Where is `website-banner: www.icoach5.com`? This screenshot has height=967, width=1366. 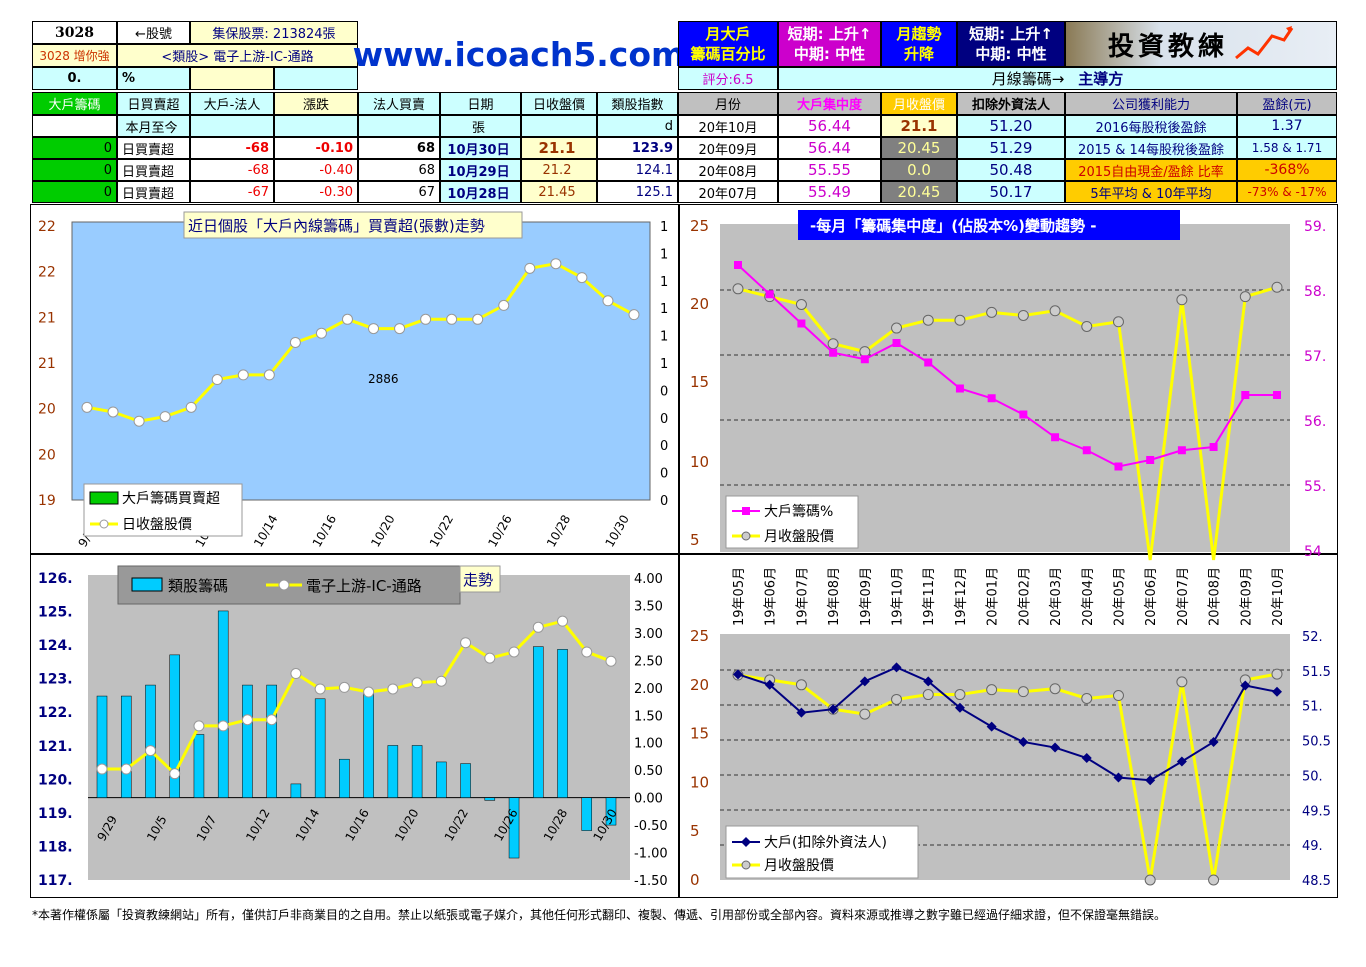
website-banner: www.icoach5.com is located at coordinates (519, 54).